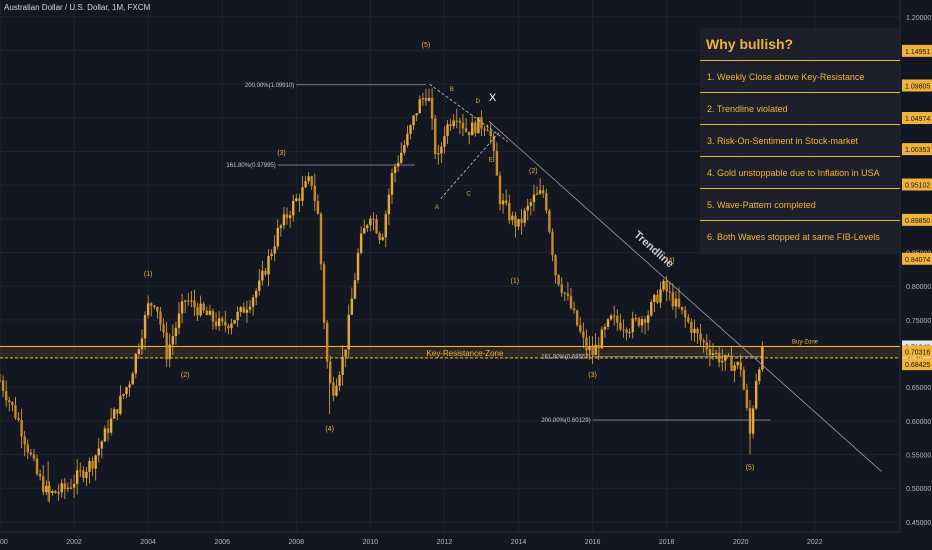 The width and height of the screenshot is (932, 550). Describe the element at coordinates (468, 194) in the screenshot. I see `wave-label: C` at that location.